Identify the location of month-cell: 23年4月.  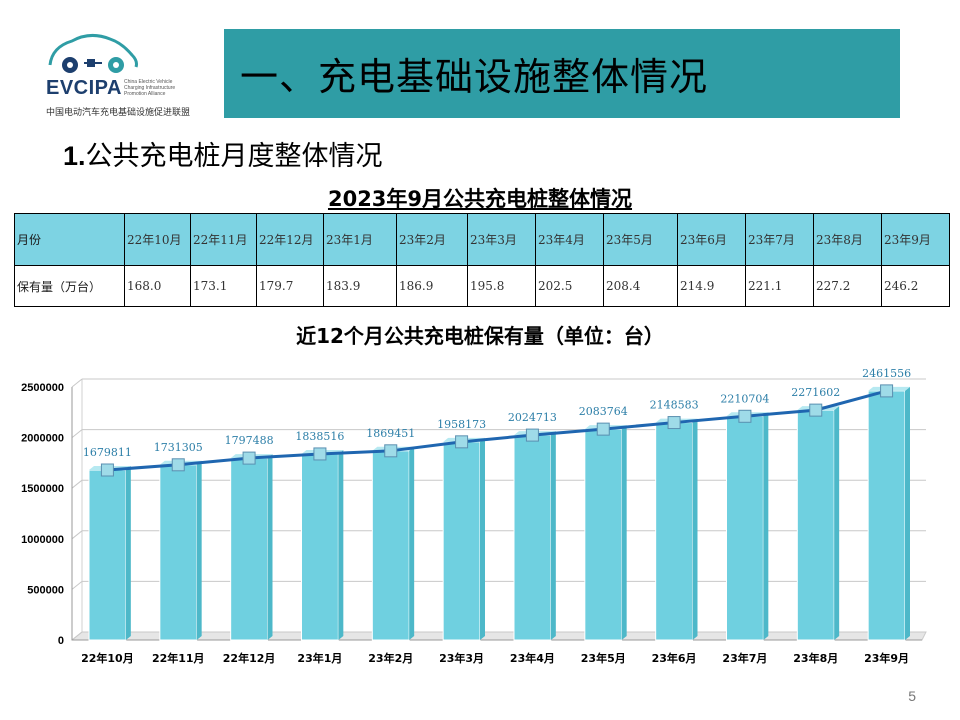
(569, 239).